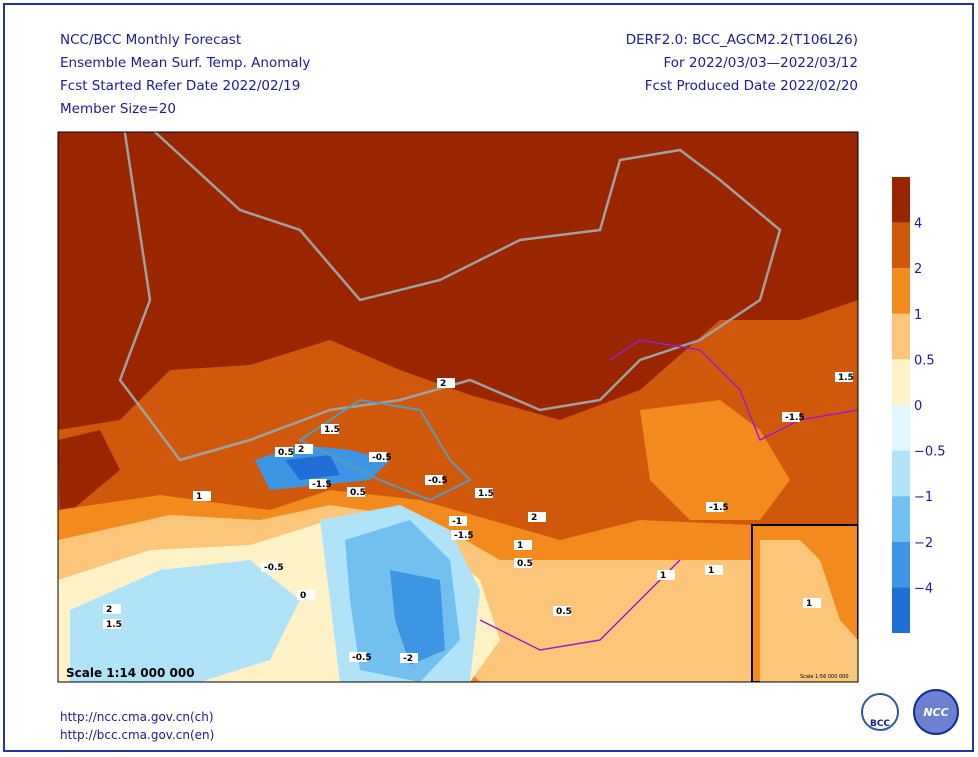 This screenshot has height=757, width=978. Describe the element at coordinates (118, 109) in the screenshot. I see `header-line: Member Size=20` at that location.